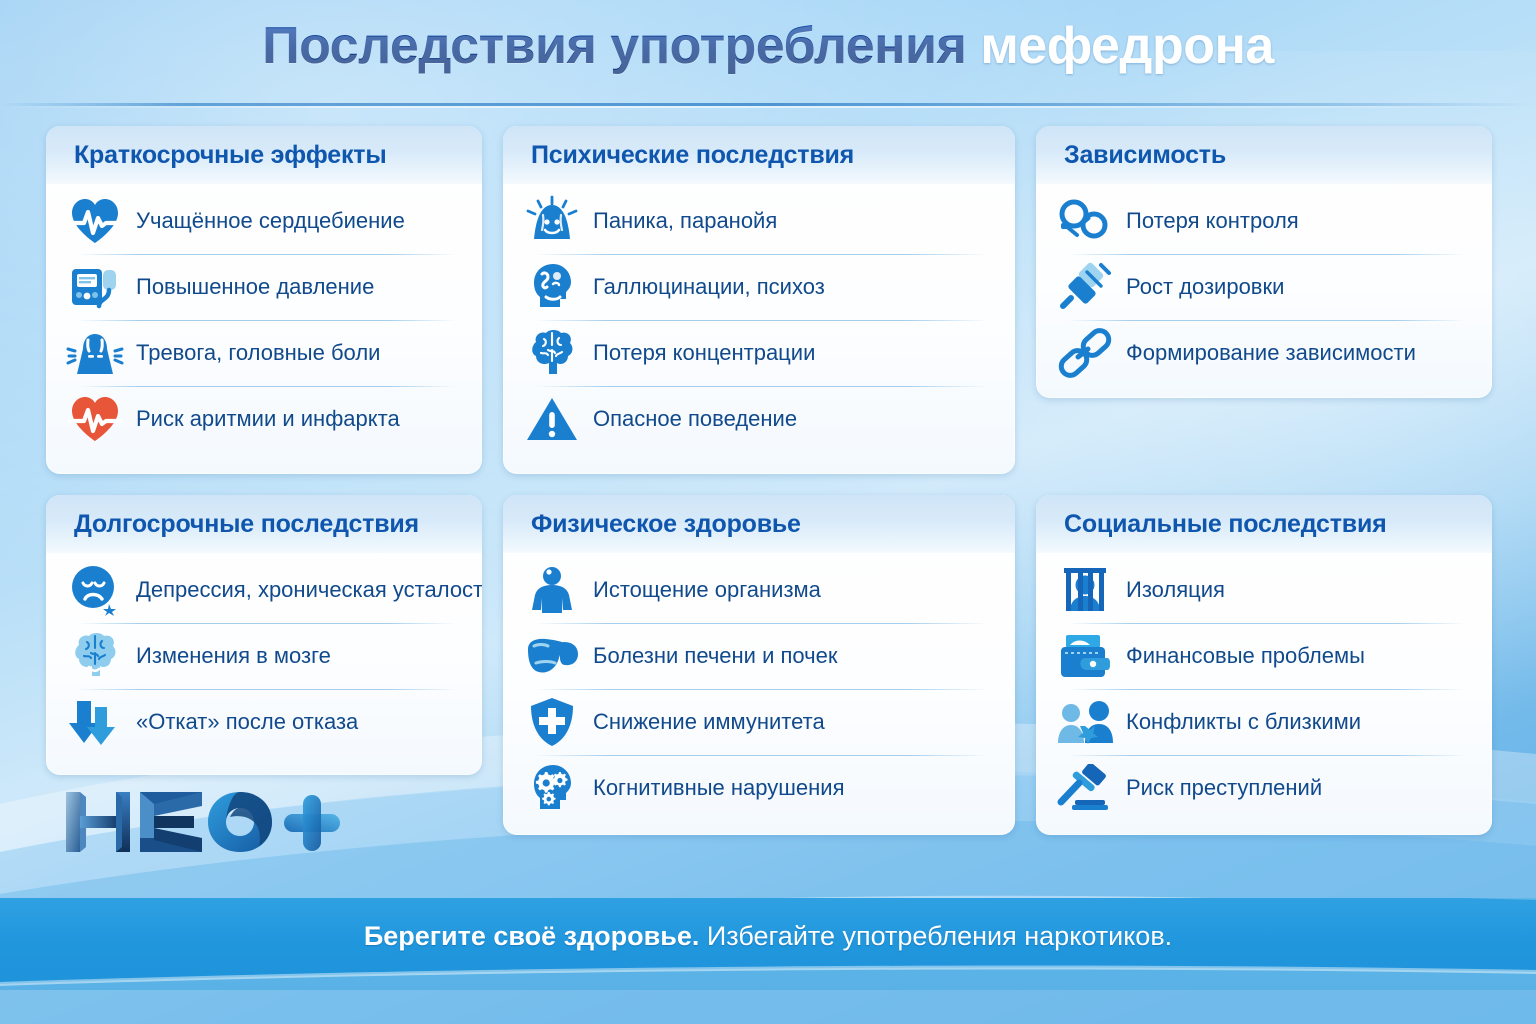 This screenshot has height=1024, width=1536. What do you see at coordinates (1085, 722) in the screenshot?
I see `conflict-people-icon` at bounding box center [1085, 722].